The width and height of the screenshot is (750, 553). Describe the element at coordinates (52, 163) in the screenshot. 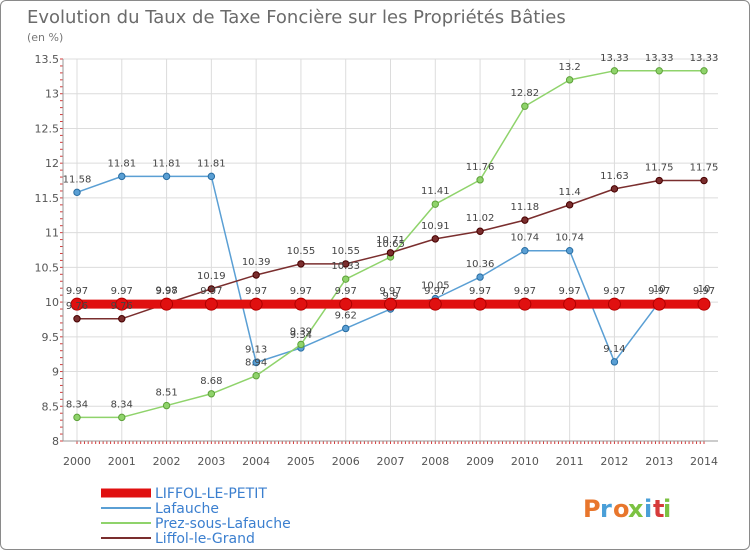

I see `y-tick-label: 12` at that location.